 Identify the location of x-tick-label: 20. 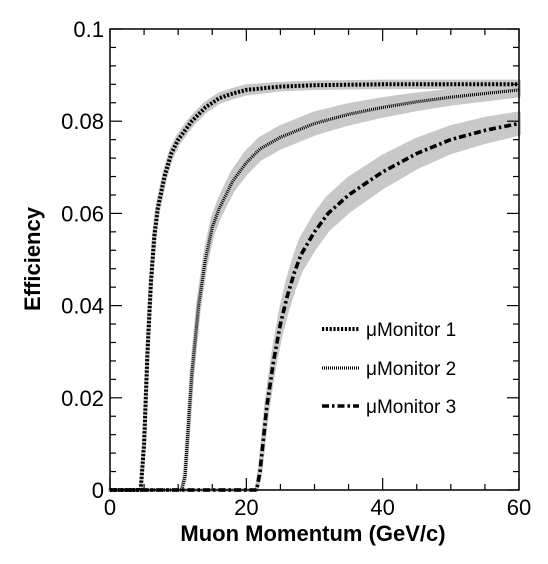
(246, 507).